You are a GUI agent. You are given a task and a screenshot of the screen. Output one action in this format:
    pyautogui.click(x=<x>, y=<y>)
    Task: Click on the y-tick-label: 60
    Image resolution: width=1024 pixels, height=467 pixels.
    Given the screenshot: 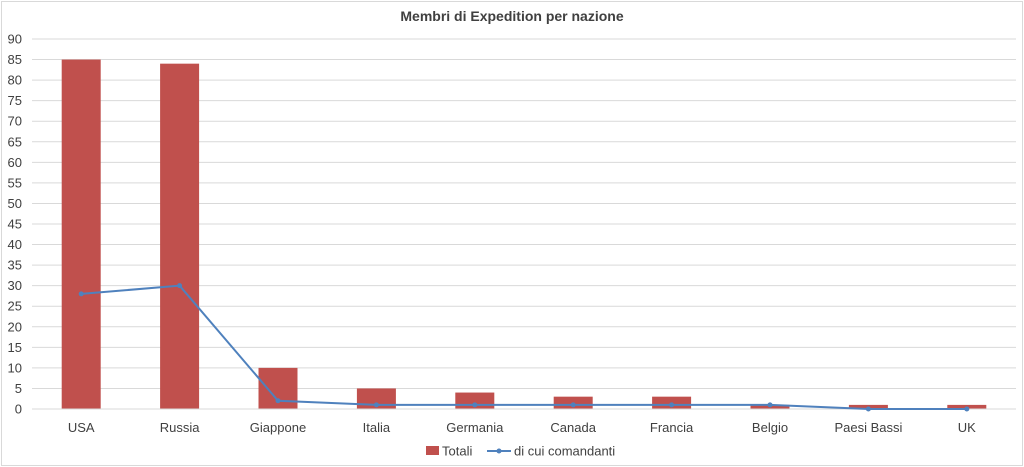 What is the action you would take?
    pyautogui.click(x=15, y=162)
    